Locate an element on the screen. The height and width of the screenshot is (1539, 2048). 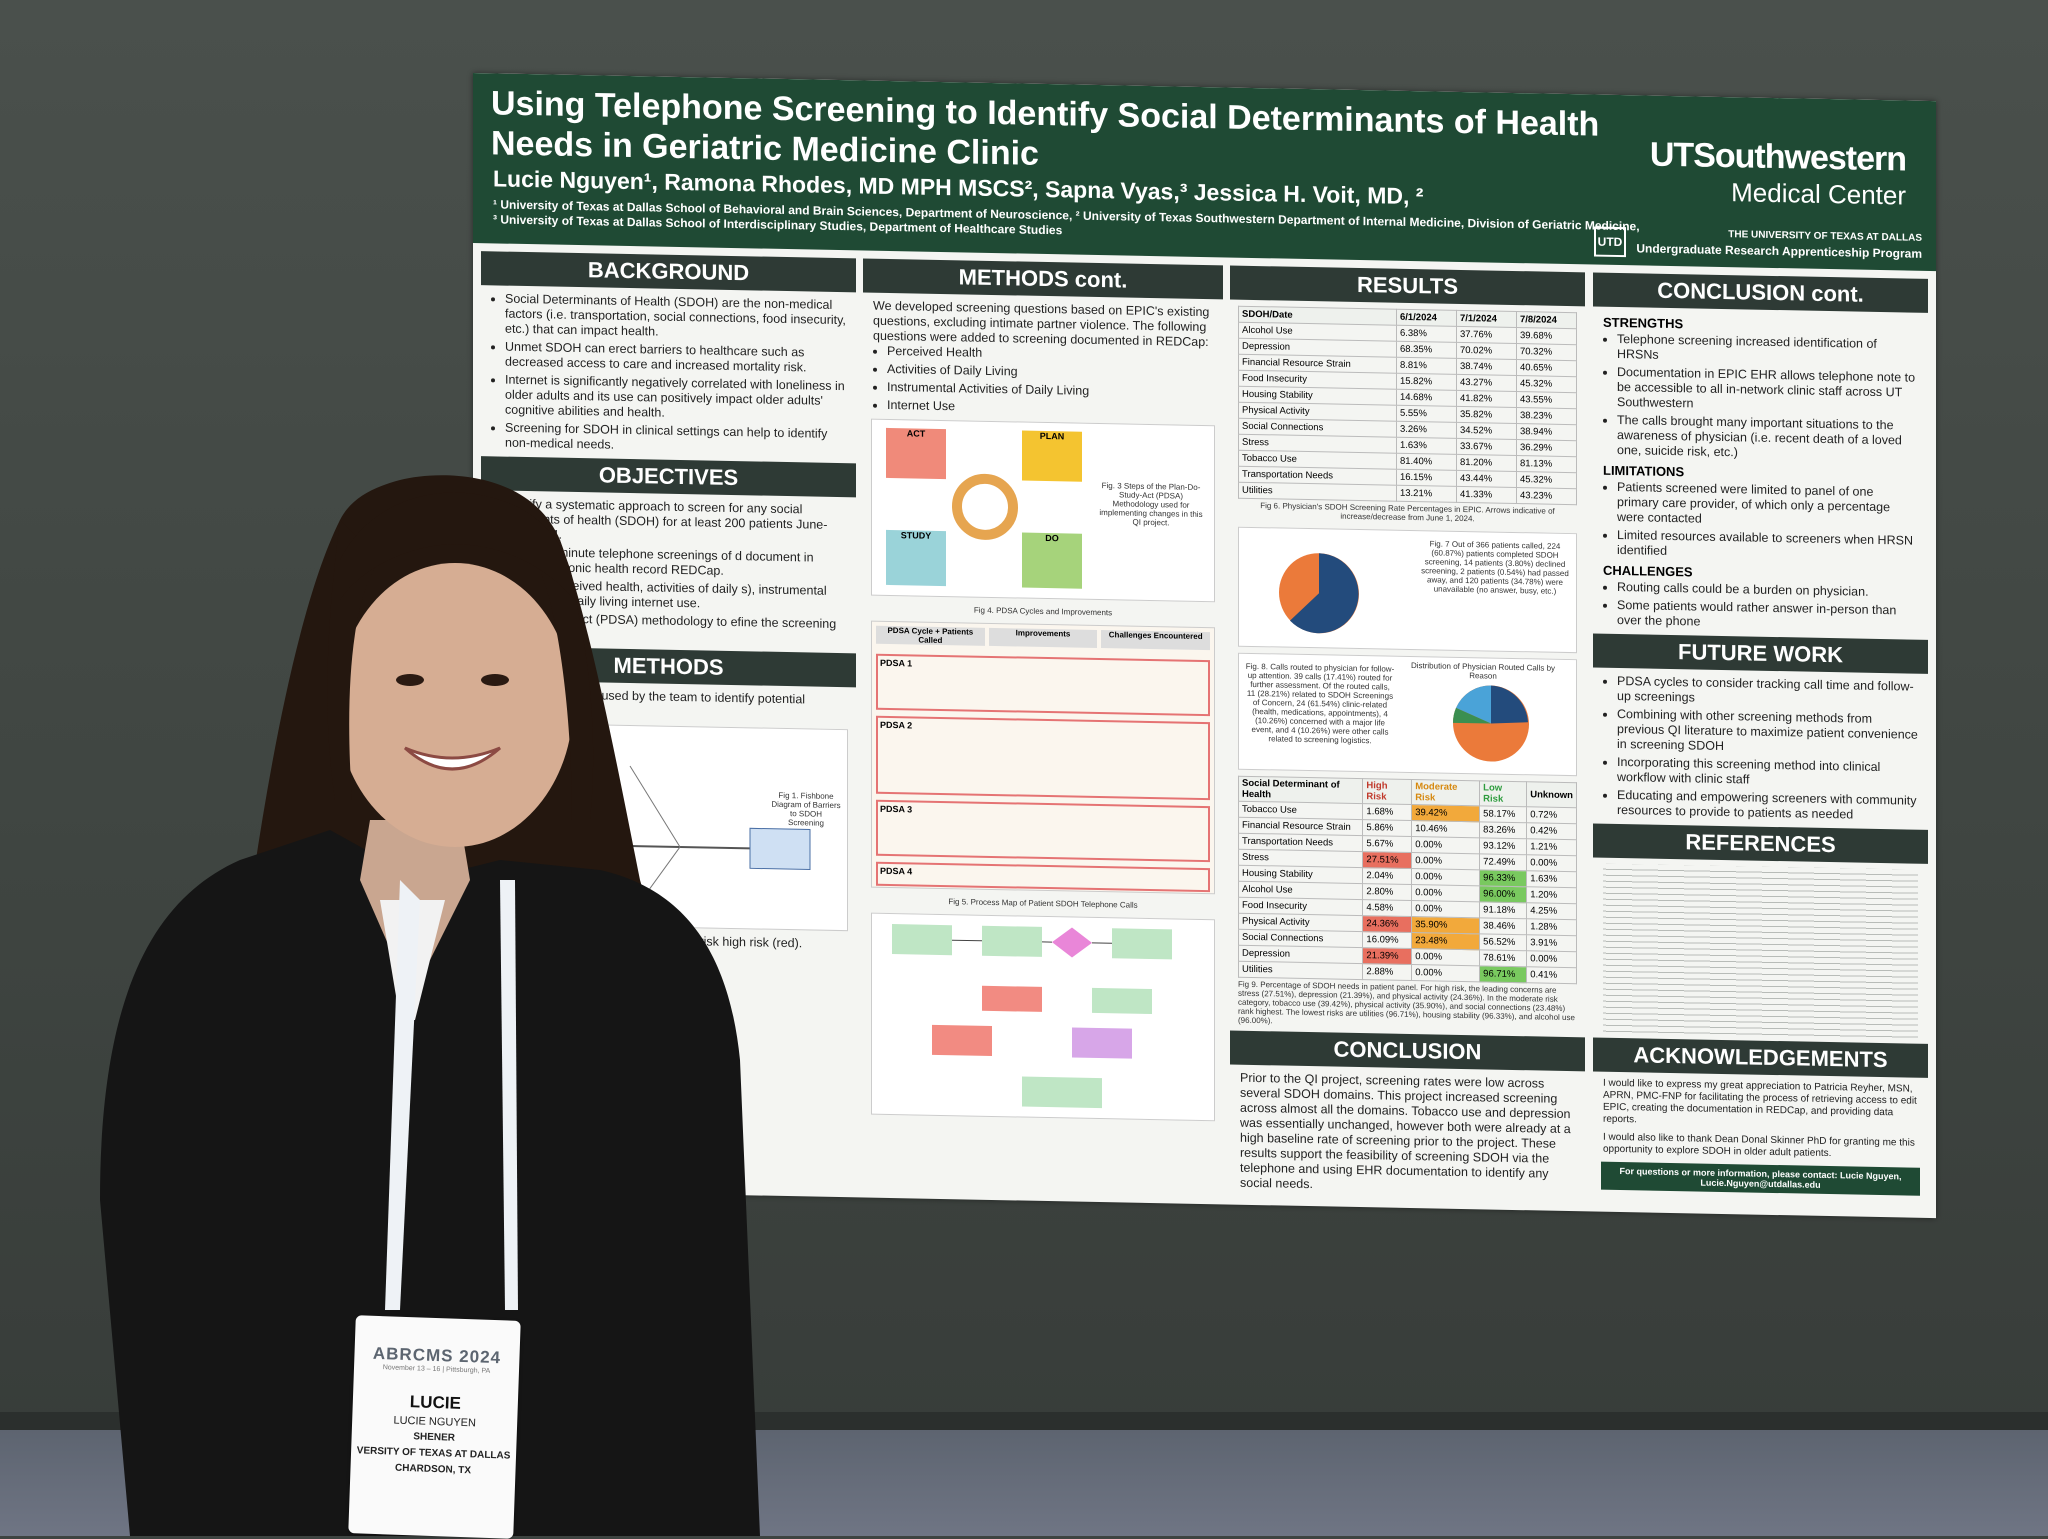
pdsa-row: PDSA 4 is located at coordinates (1043, 877).